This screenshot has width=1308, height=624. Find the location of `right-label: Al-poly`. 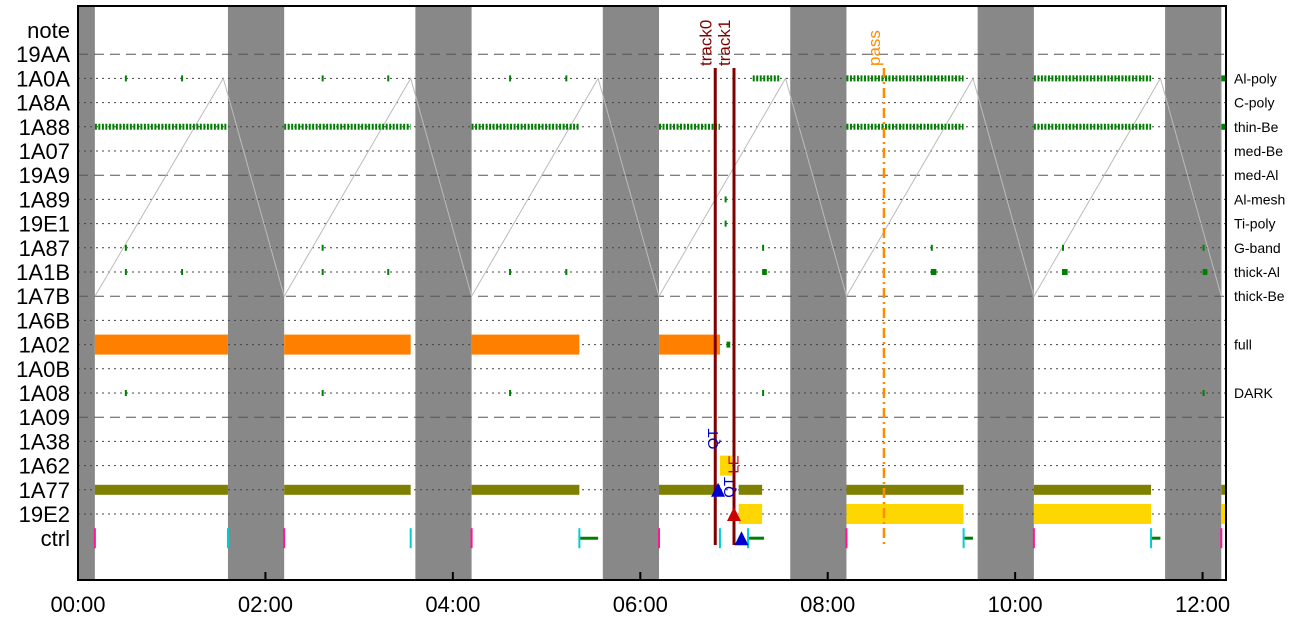

right-label: Al-poly is located at coordinates (1255, 78).